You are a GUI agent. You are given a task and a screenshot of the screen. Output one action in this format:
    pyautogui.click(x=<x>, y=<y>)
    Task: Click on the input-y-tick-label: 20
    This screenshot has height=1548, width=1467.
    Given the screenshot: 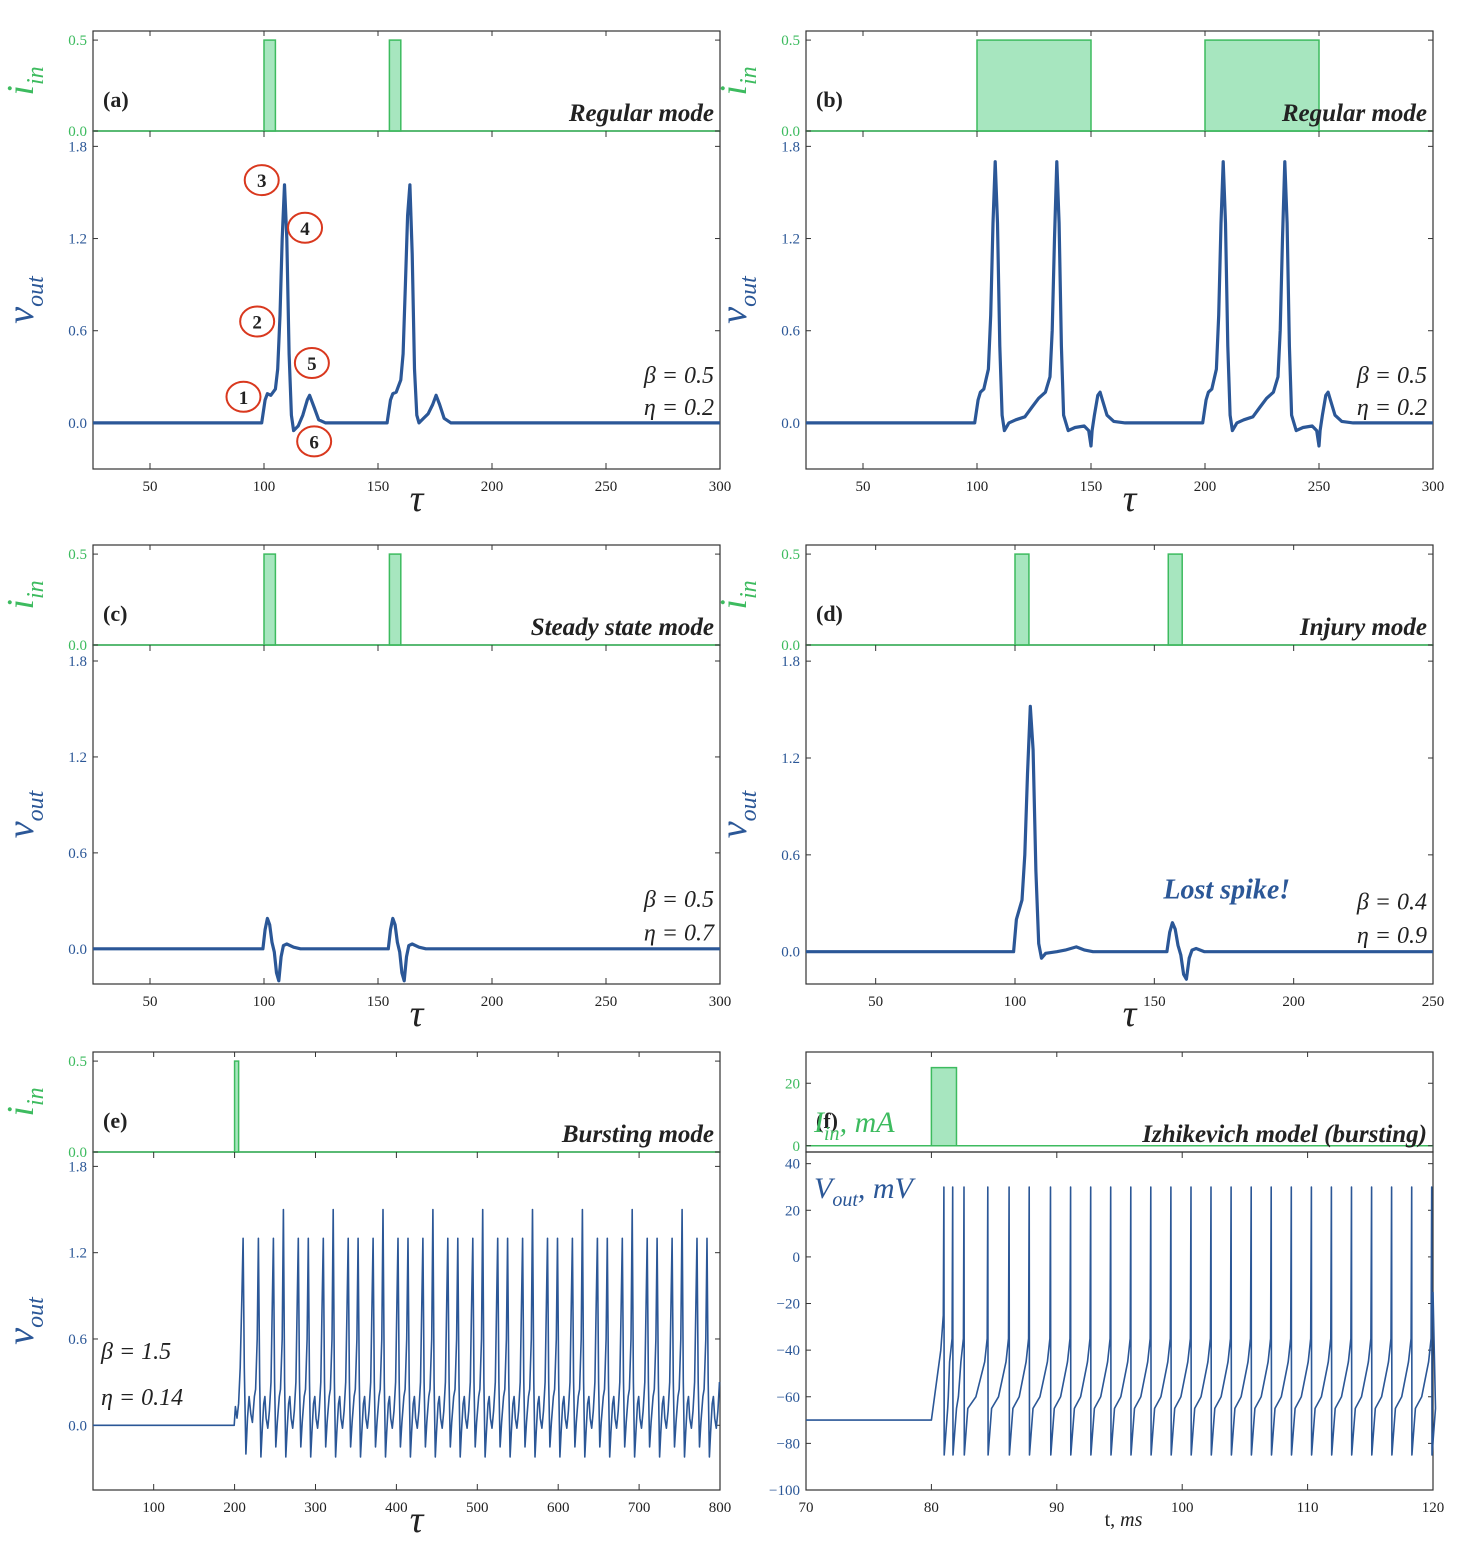 What is the action you would take?
    pyautogui.click(x=792, y=1084)
    